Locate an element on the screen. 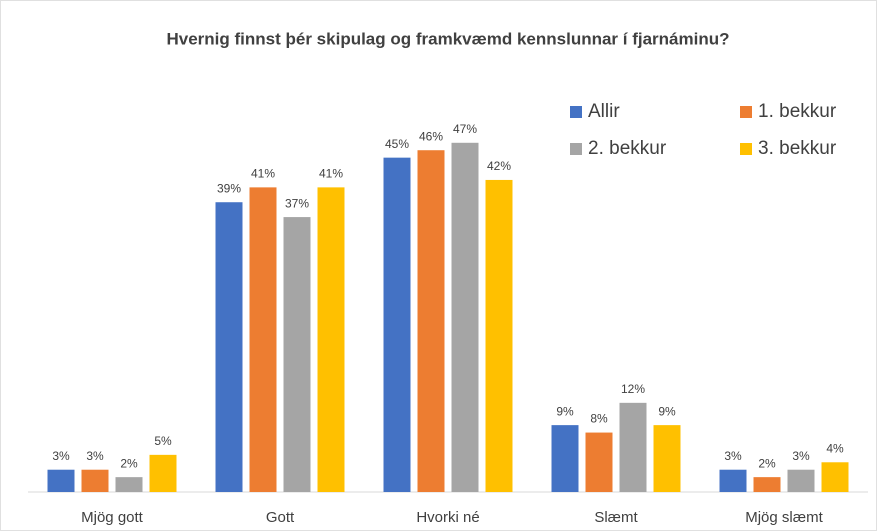 The height and width of the screenshot is (531, 877). x-tick-label: Mjög gott is located at coordinates (112, 517).